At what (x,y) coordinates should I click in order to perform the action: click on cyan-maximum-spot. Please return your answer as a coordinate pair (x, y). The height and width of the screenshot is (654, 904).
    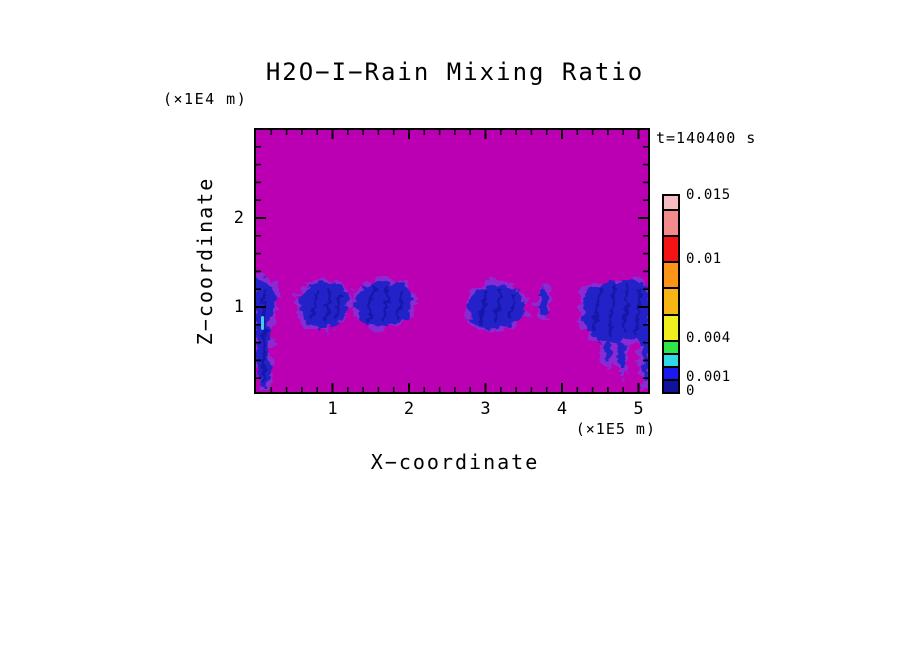
    Looking at the image, I should click on (262, 323).